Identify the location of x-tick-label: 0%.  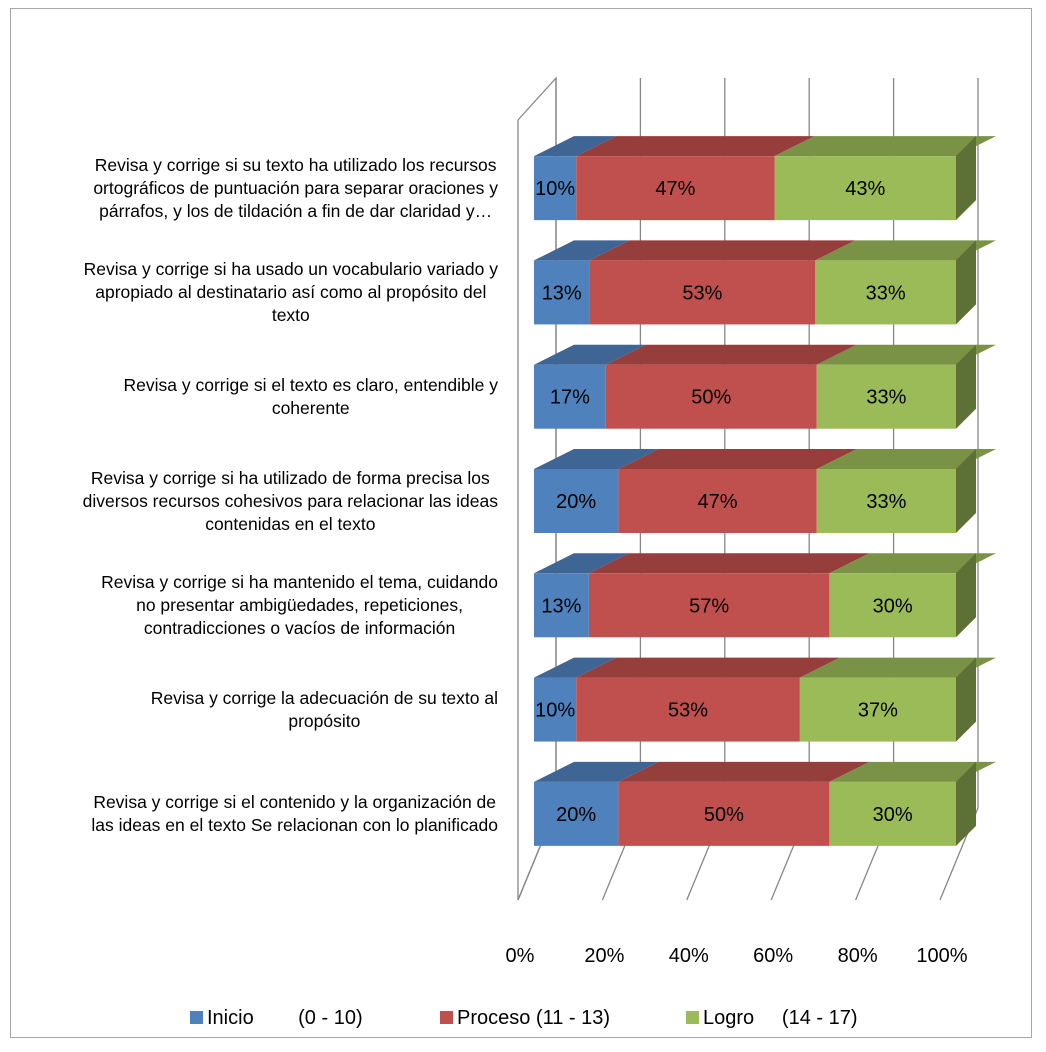
(520, 956).